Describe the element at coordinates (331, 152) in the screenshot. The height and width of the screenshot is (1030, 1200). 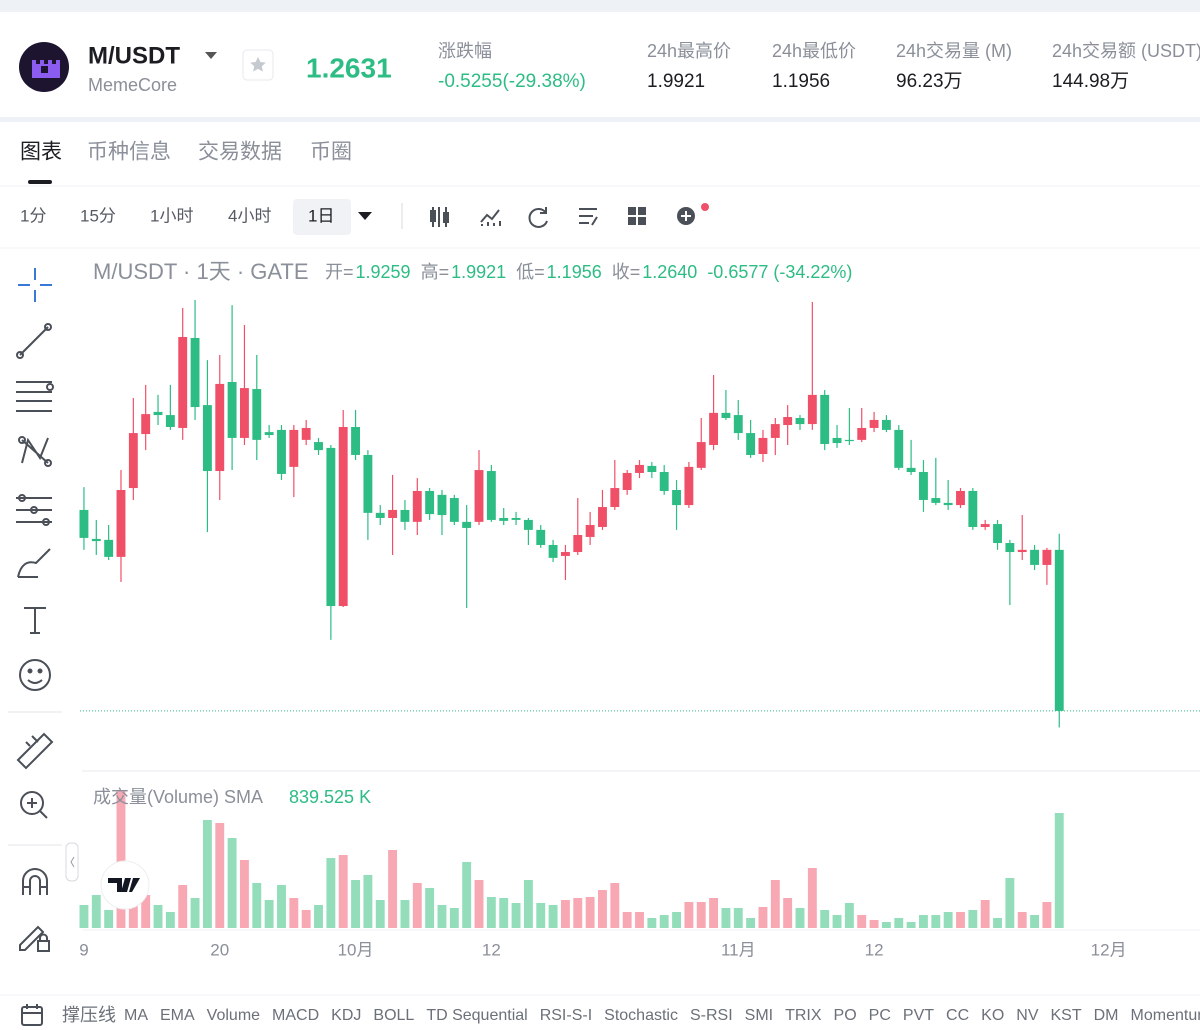
I see `tab: 币圈` at that location.